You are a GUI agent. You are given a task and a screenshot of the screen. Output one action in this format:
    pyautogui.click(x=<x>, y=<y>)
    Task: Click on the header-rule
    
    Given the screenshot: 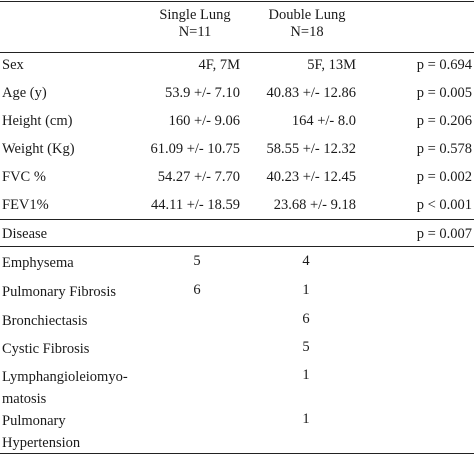 What is the action you would take?
    pyautogui.click(x=237, y=52)
    